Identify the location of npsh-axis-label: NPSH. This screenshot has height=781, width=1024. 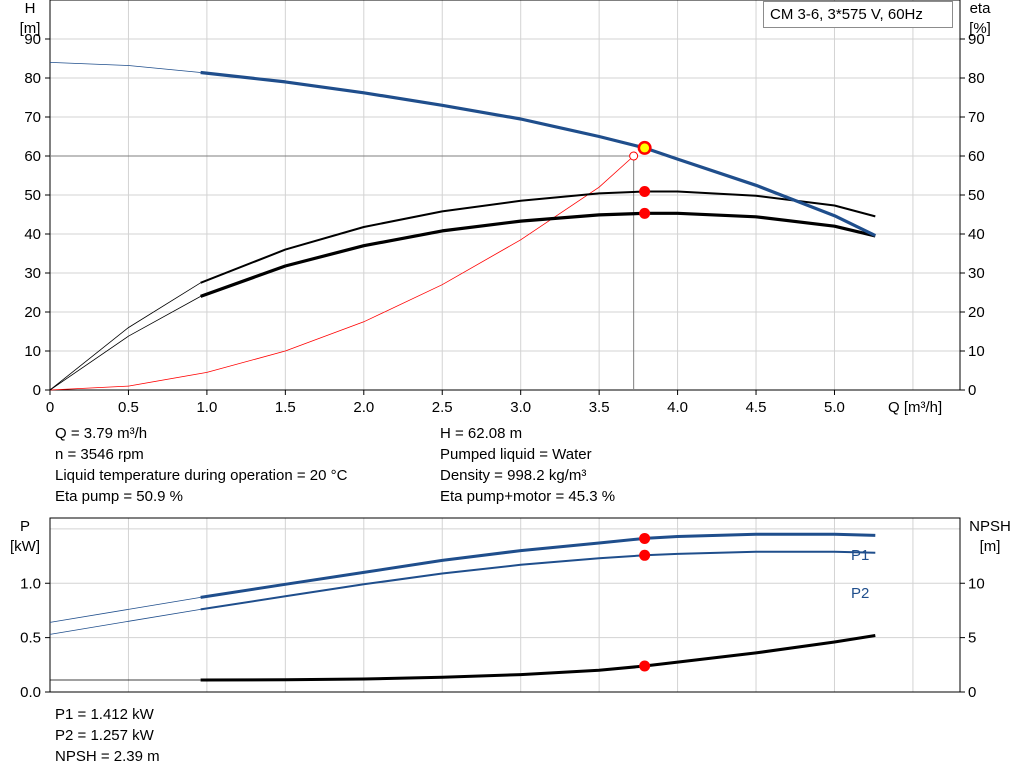
(990, 526).